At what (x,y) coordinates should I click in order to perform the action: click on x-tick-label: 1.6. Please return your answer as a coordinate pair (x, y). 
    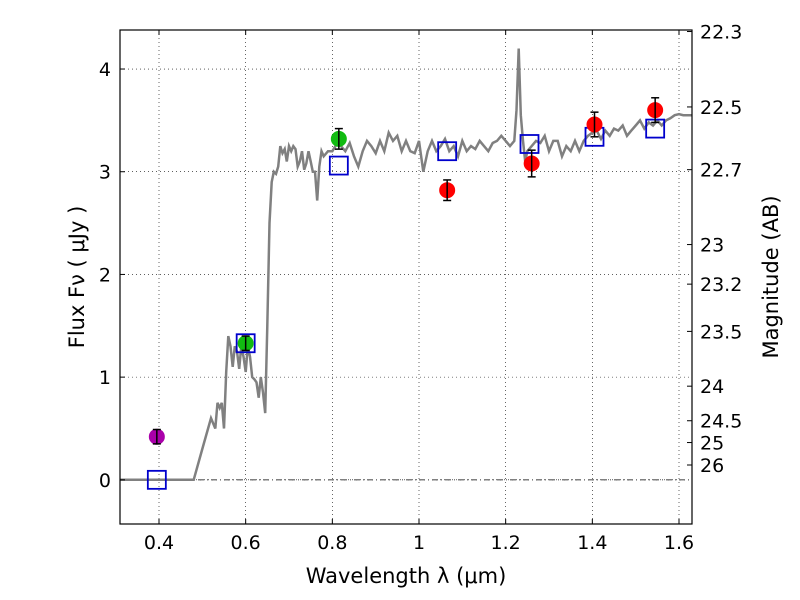
    Looking at the image, I should click on (679, 543).